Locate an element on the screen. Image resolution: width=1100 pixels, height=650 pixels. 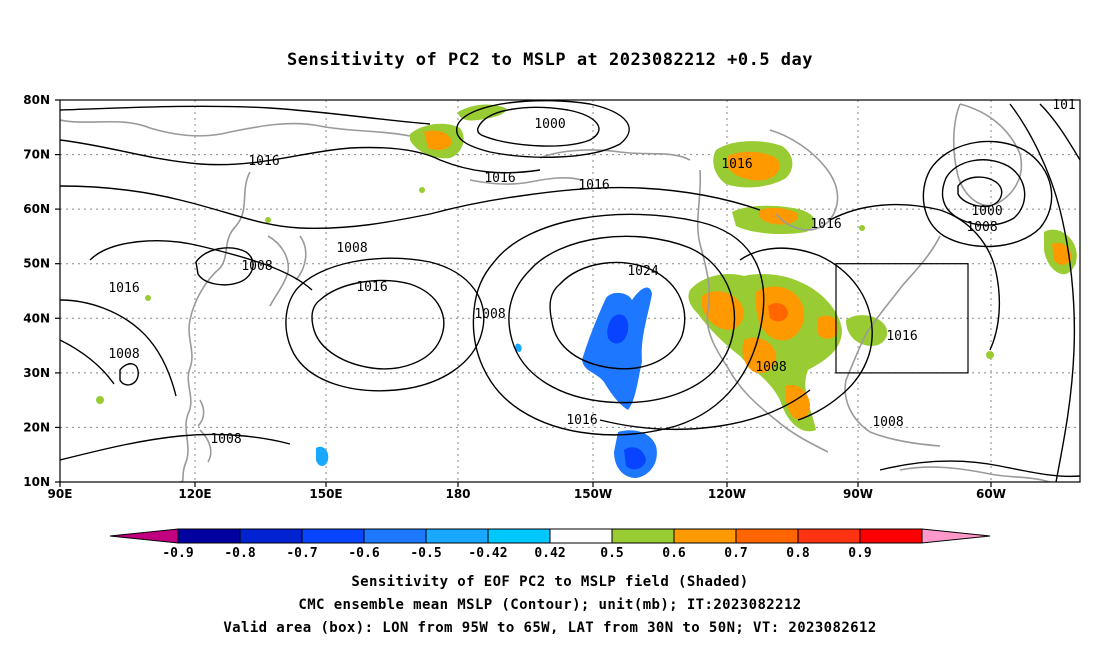
colorbar-max-arrow is located at coordinates (956, 536).